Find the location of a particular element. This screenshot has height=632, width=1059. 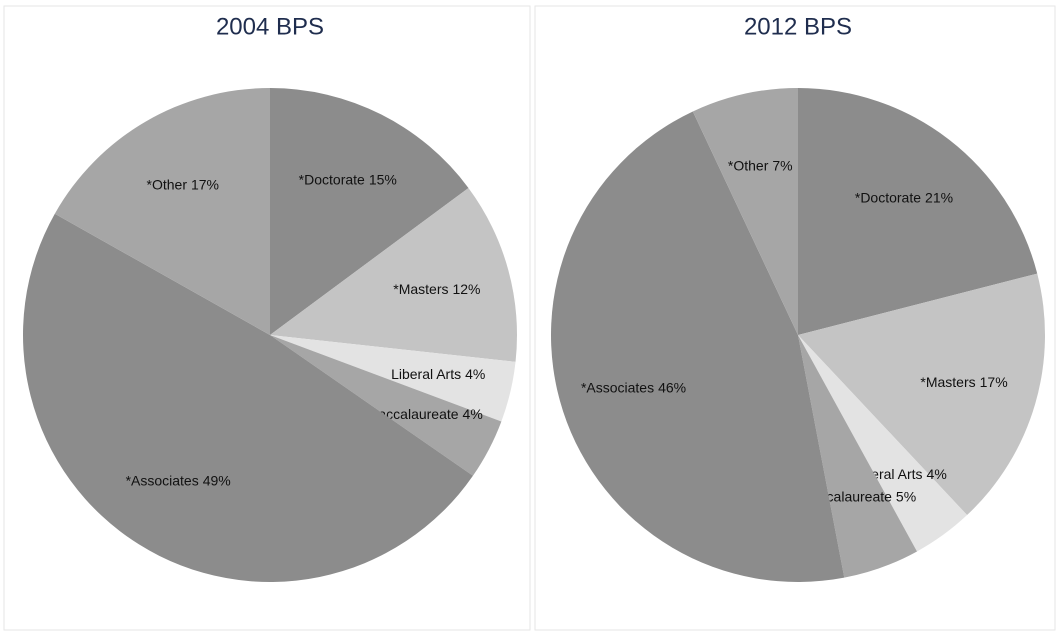

slice-value: 15% is located at coordinates (383, 179).